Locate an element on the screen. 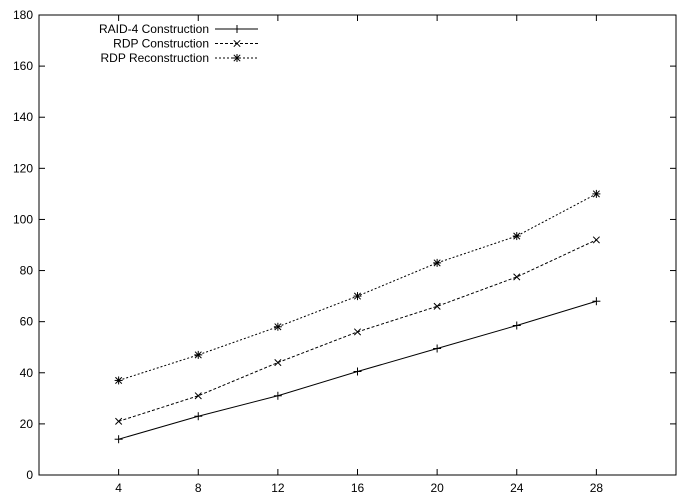 The image size is (690, 504). legend-item: RDP Reconstruction is located at coordinates (179, 58).